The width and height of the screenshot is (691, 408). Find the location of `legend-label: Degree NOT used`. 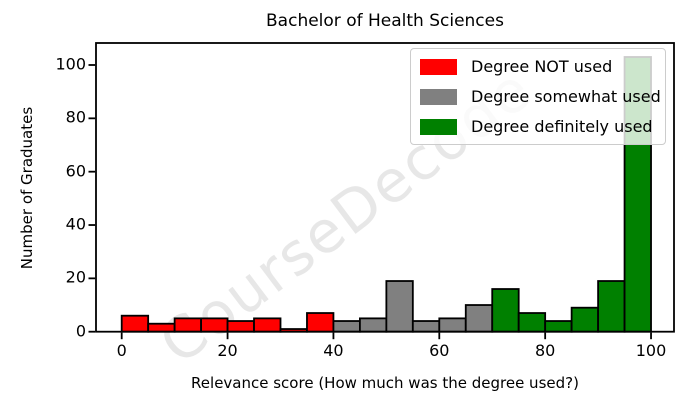

legend-label: Degree NOT used is located at coordinates (542, 66).